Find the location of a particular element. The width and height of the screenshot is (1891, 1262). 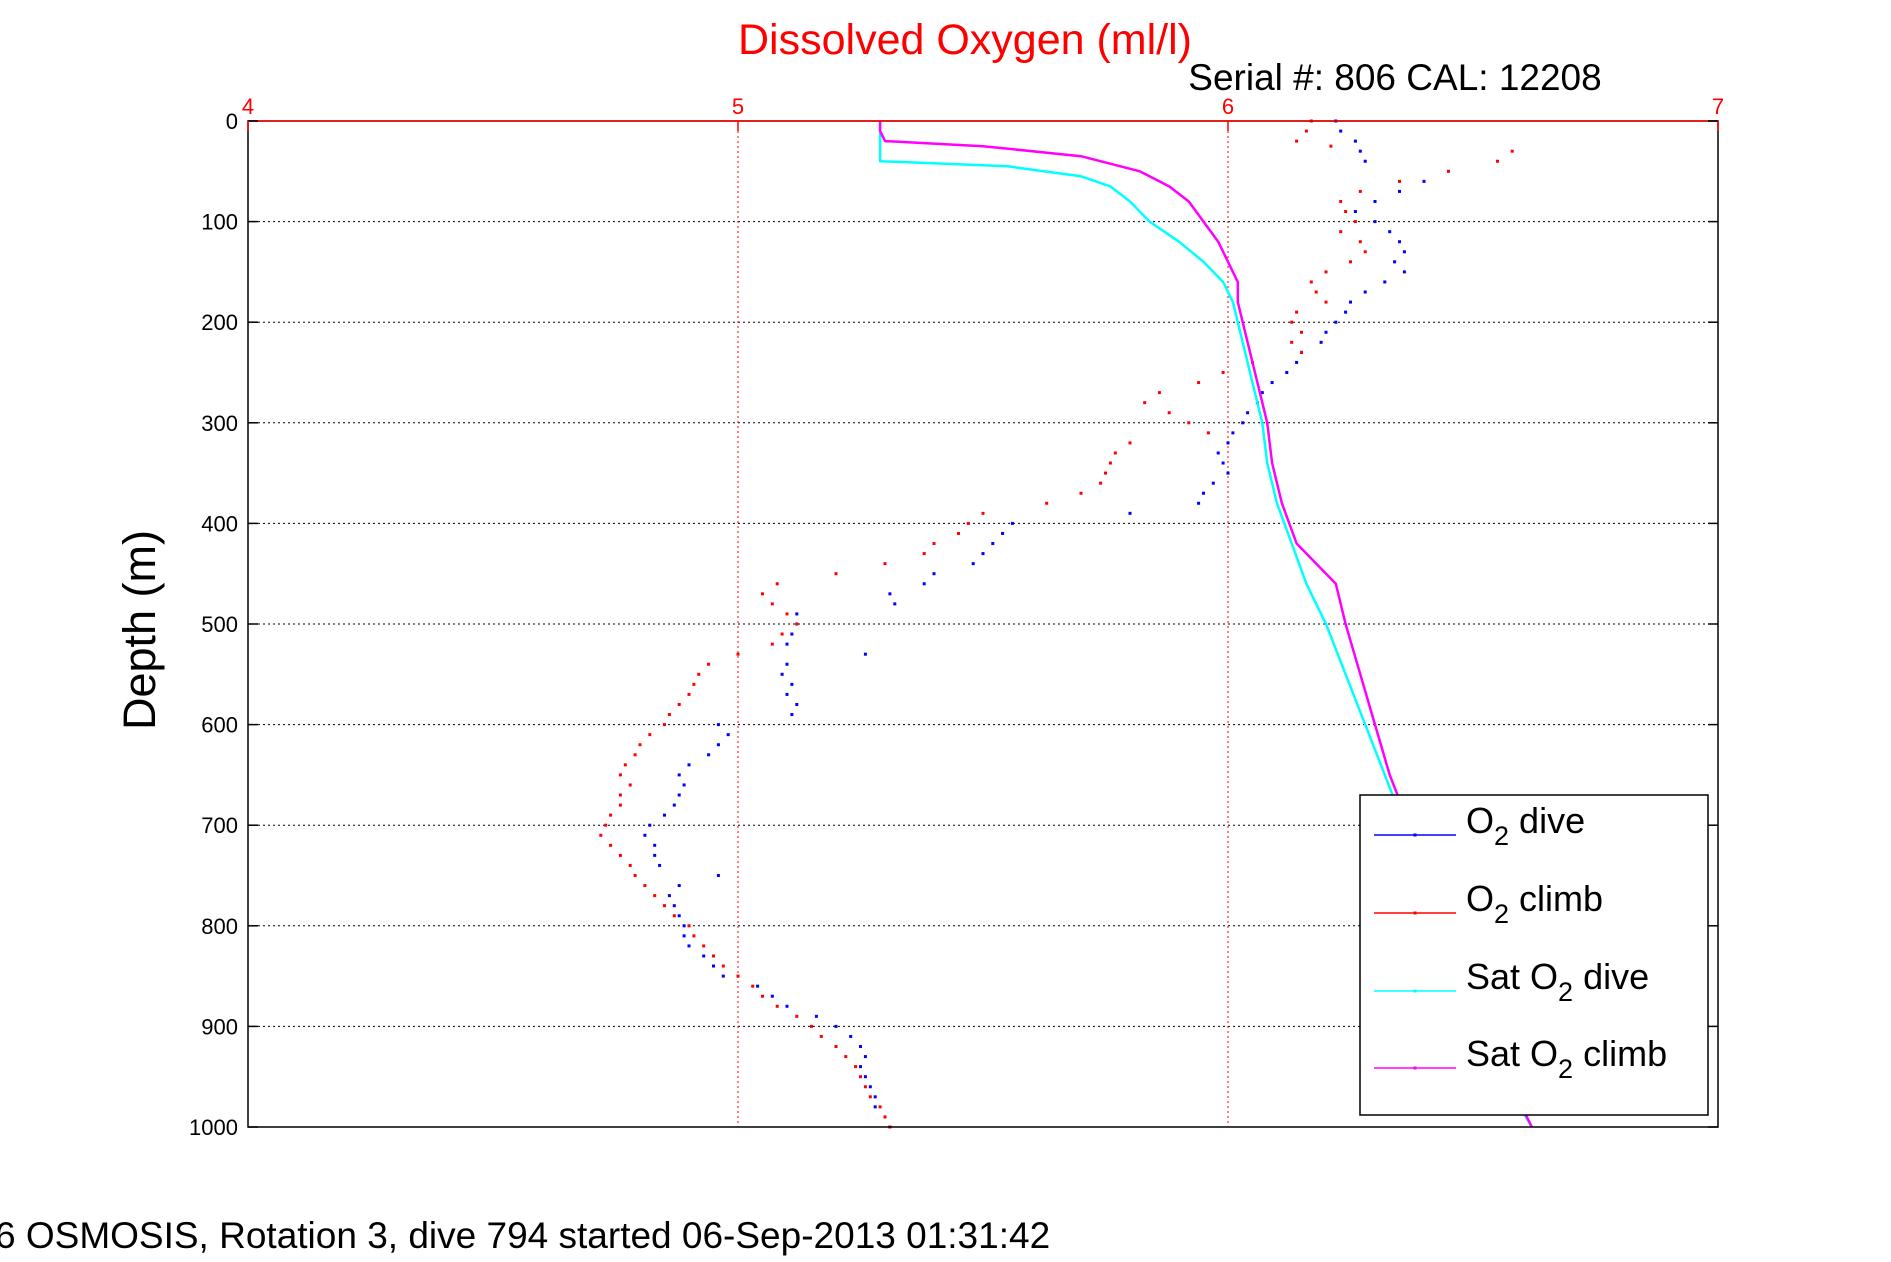

x-tick-label: 5 is located at coordinates (738, 106).